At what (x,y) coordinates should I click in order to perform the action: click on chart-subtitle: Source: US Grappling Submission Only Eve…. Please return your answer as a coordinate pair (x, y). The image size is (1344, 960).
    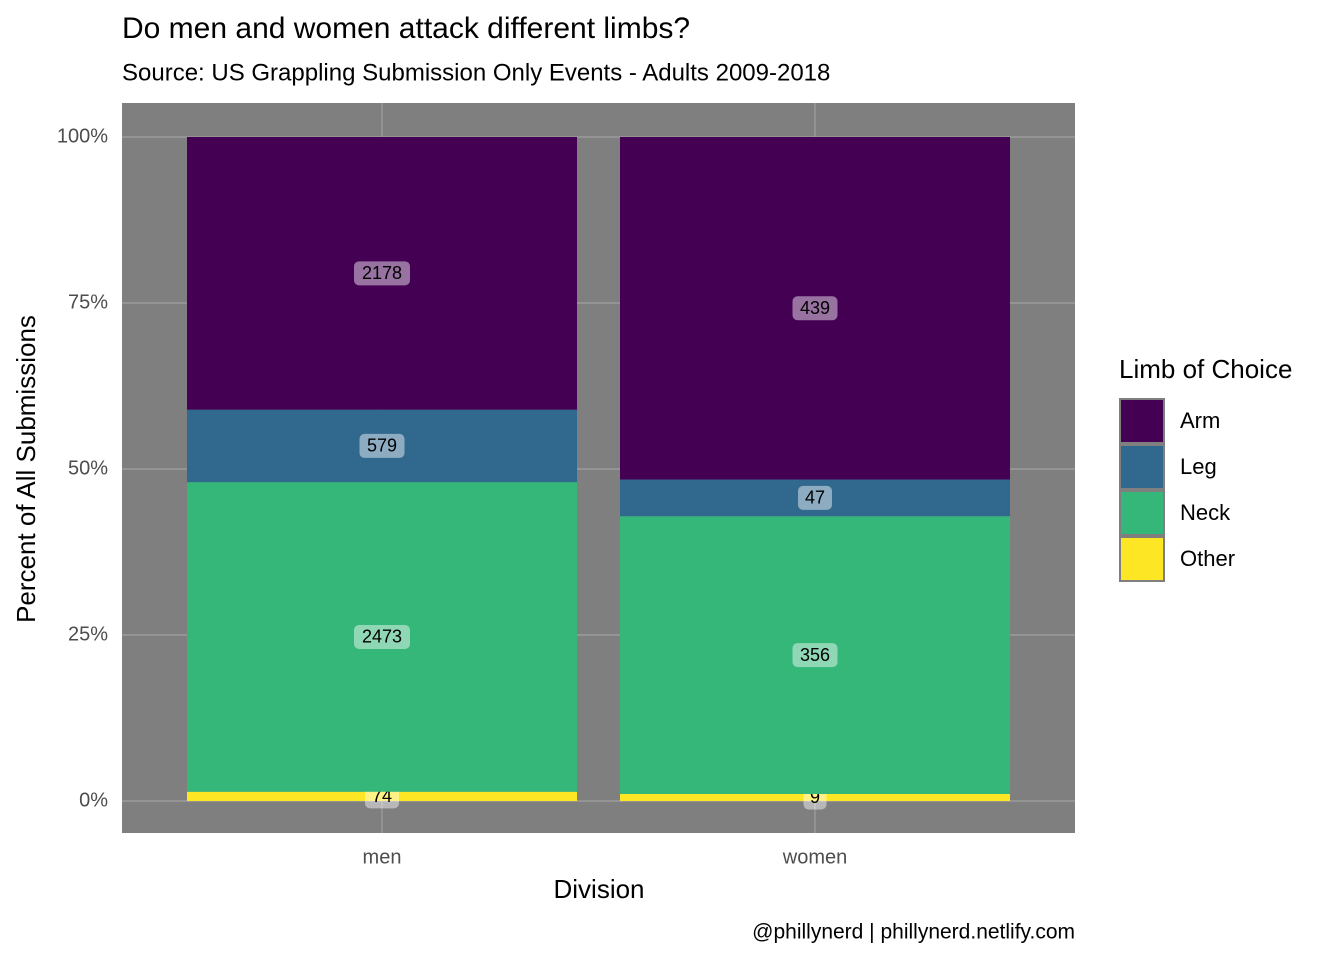
    Looking at the image, I should click on (476, 72).